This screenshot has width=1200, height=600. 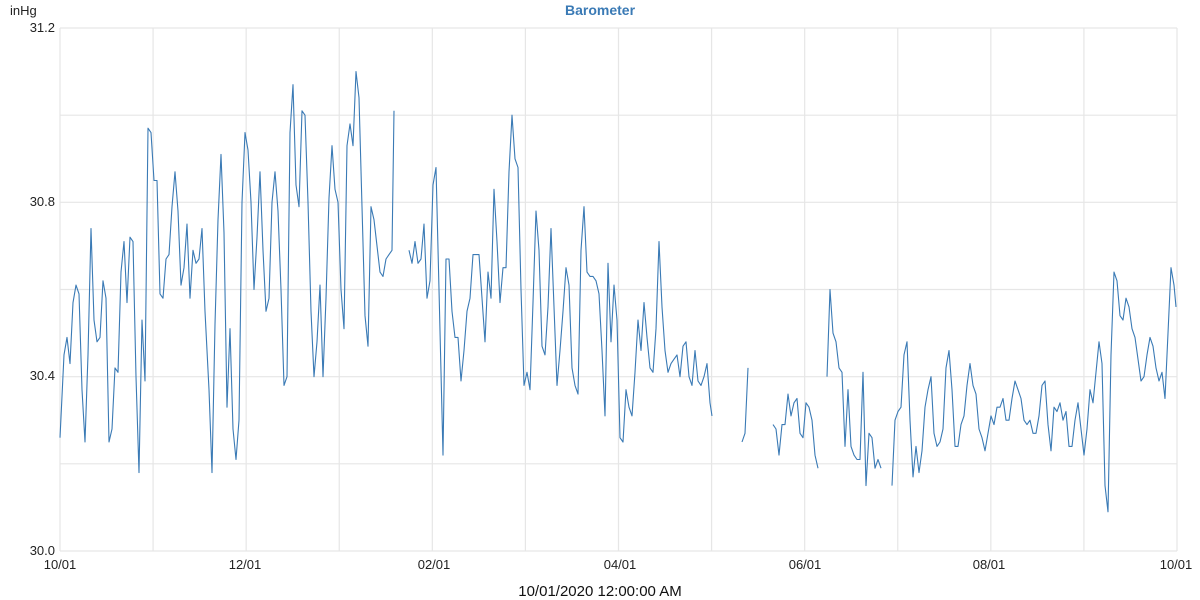 What do you see at coordinates (42, 27) in the screenshot?
I see `y-tick-31-2: 31.2` at bounding box center [42, 27].